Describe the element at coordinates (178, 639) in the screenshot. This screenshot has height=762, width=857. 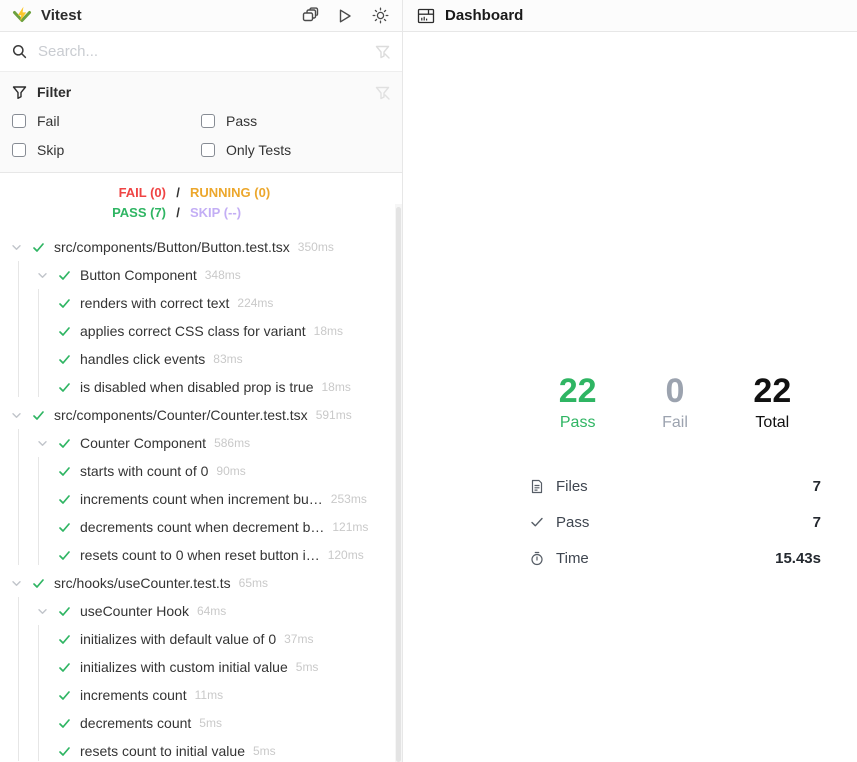
I see `test-label: initializes with default value of 0` at that location.